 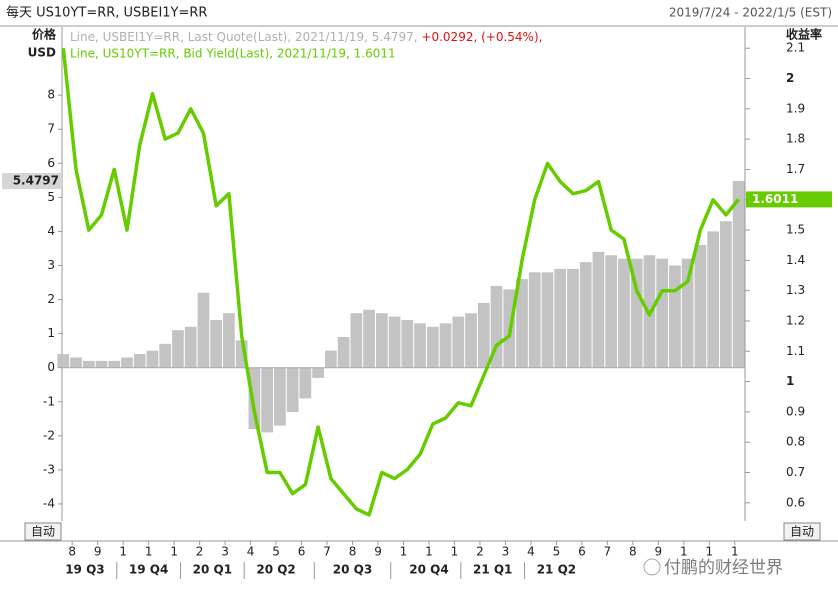 I want to click on y2-tick-label: 1.8, so click(x=795, y=139).